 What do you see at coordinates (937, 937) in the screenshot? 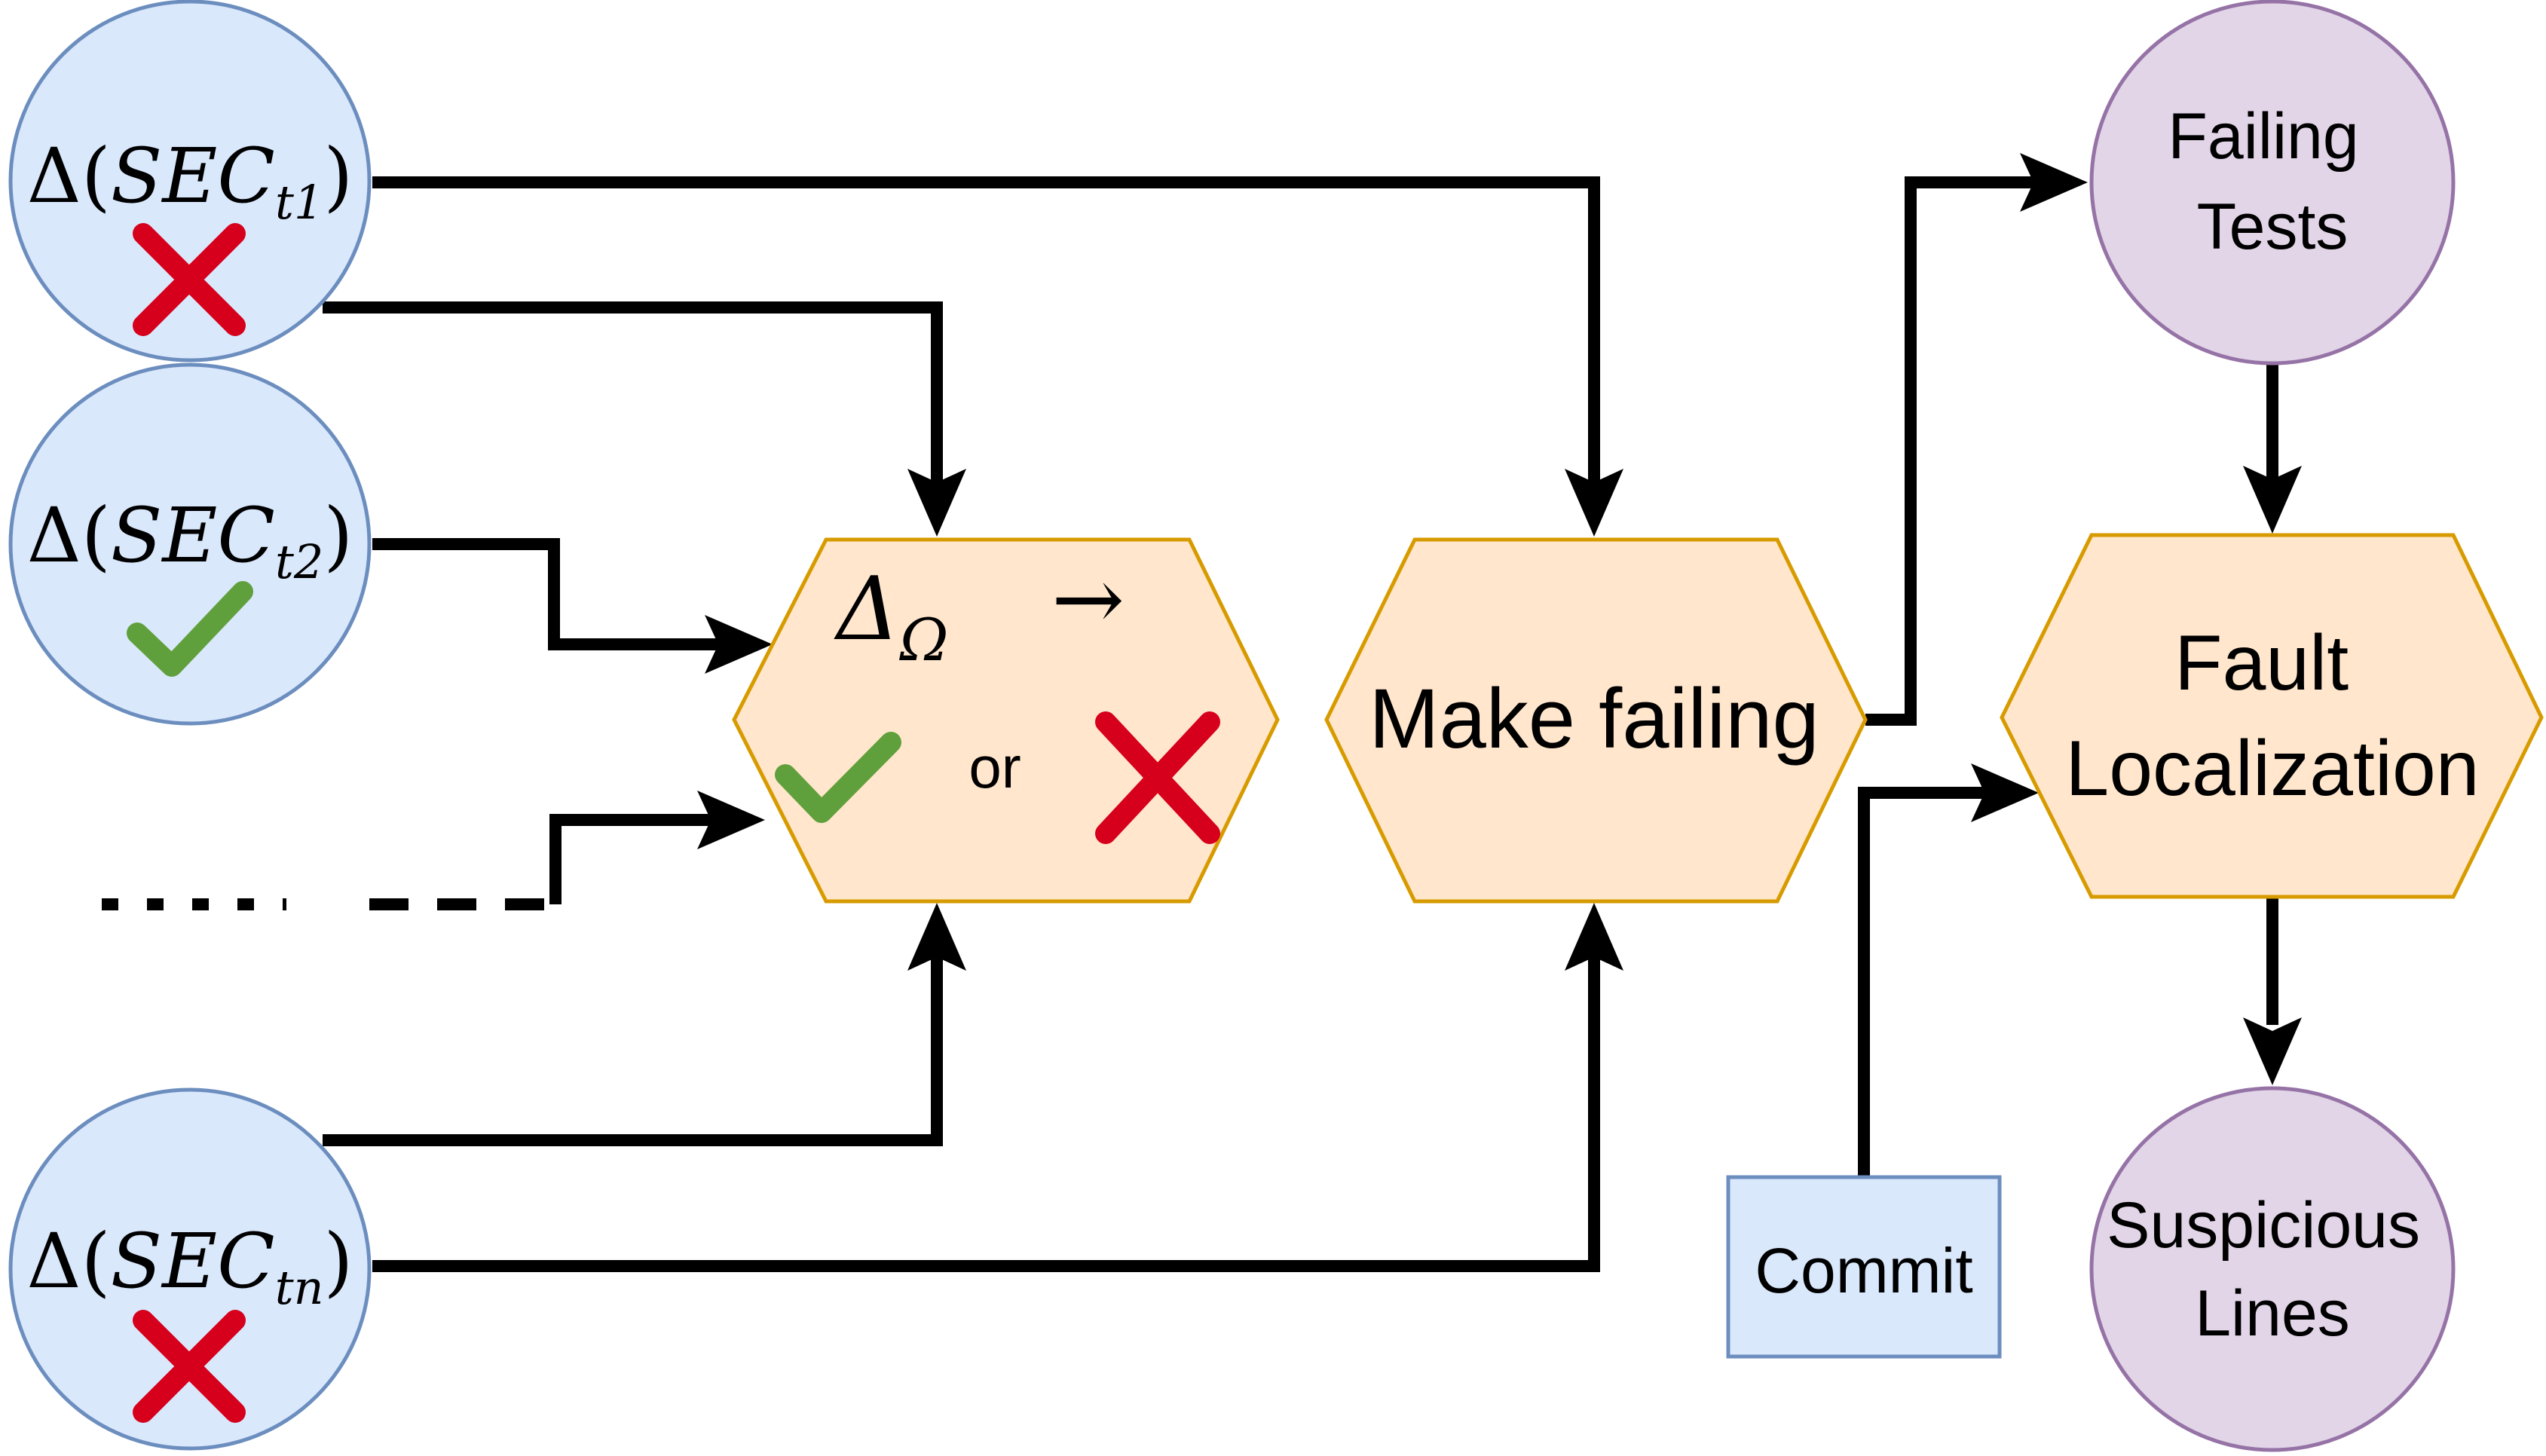
I see `arrowhead-delta-omega-bottom` at bounding box center [937, 937].